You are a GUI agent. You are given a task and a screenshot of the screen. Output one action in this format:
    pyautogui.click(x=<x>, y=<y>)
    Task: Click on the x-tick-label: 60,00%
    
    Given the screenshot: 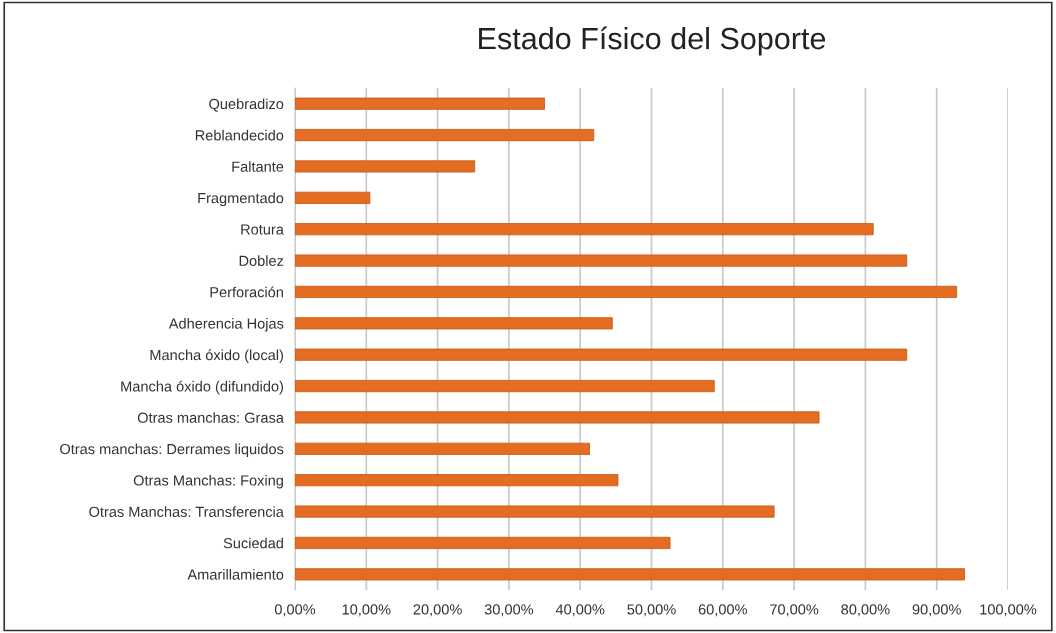 What is the action you would take?
    pyautogui.click(x=723, y=610)
    